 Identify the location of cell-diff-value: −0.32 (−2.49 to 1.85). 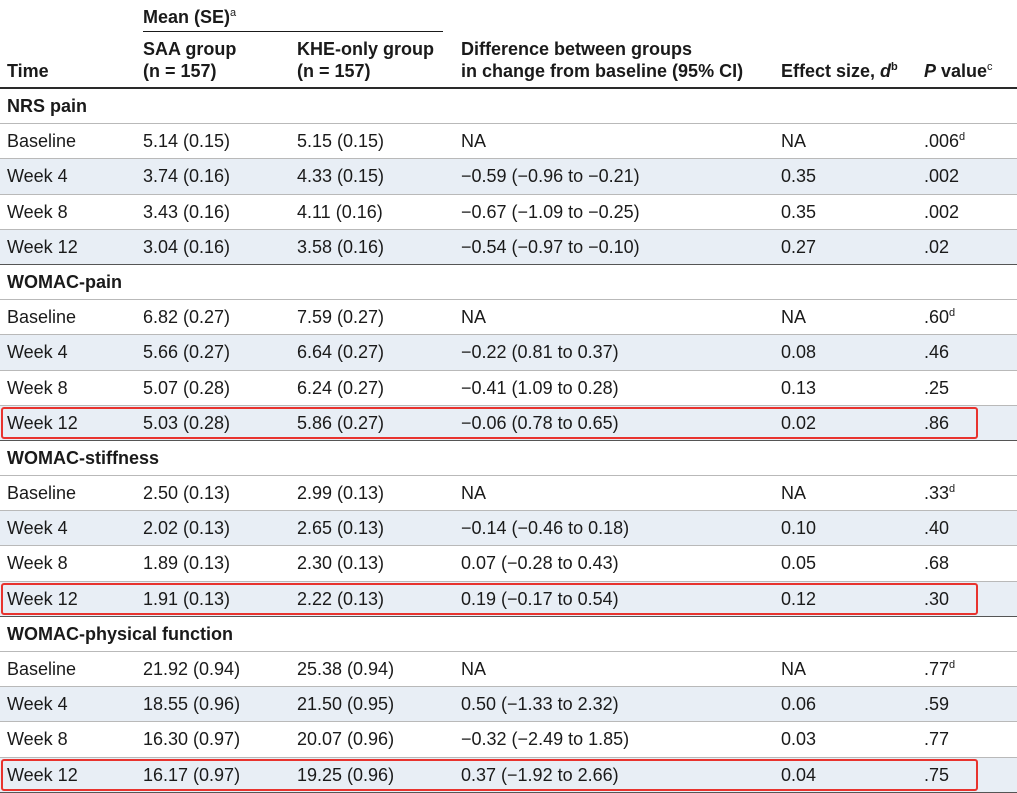
(545, 739).